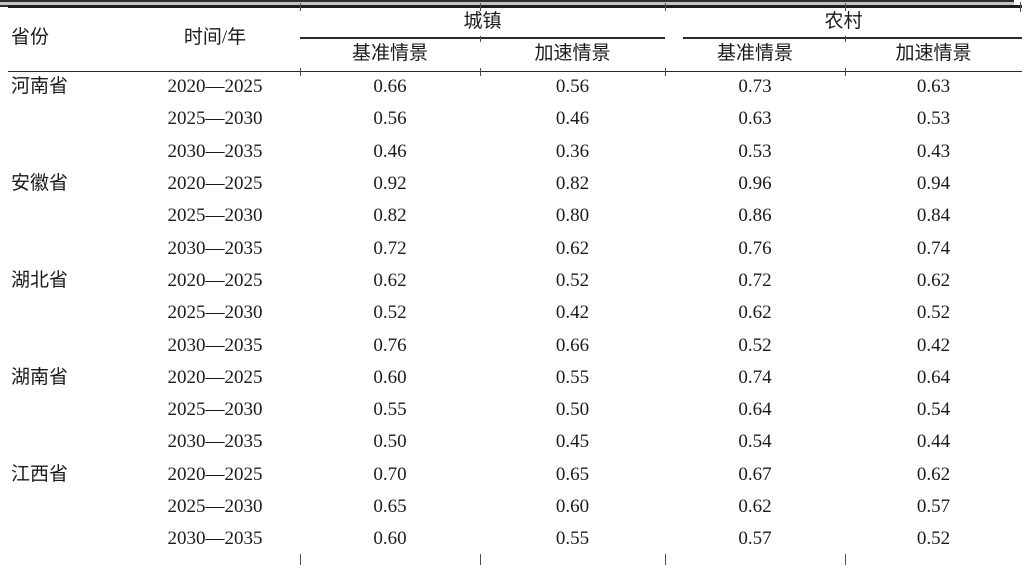  What do you see at coordinates (390, 410) in the screenshot?
I see `urban-baseline-cell: 0.55` at bounding box center [390, 410].